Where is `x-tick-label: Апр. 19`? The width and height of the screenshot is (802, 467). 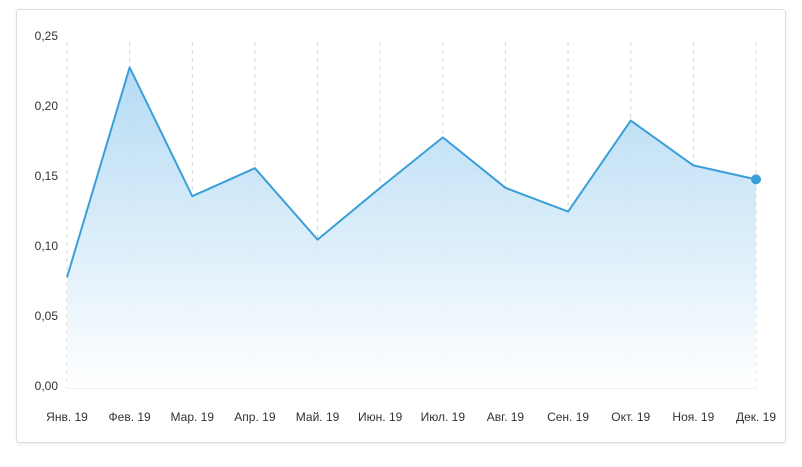 x-tick-label: Апр. 19 is located at coordinates (255, 417).